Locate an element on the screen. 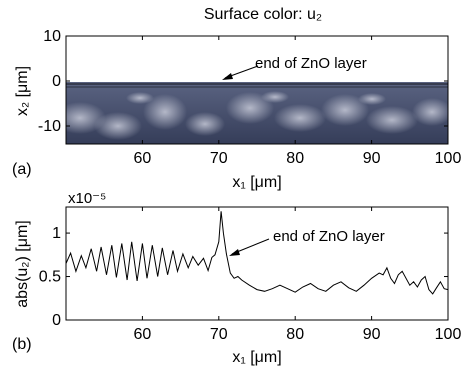 Image resolution: width=467 pixels, height=370 pixels. panel-a-title: Surface color: u₂ is located at coordinates (263, 14).